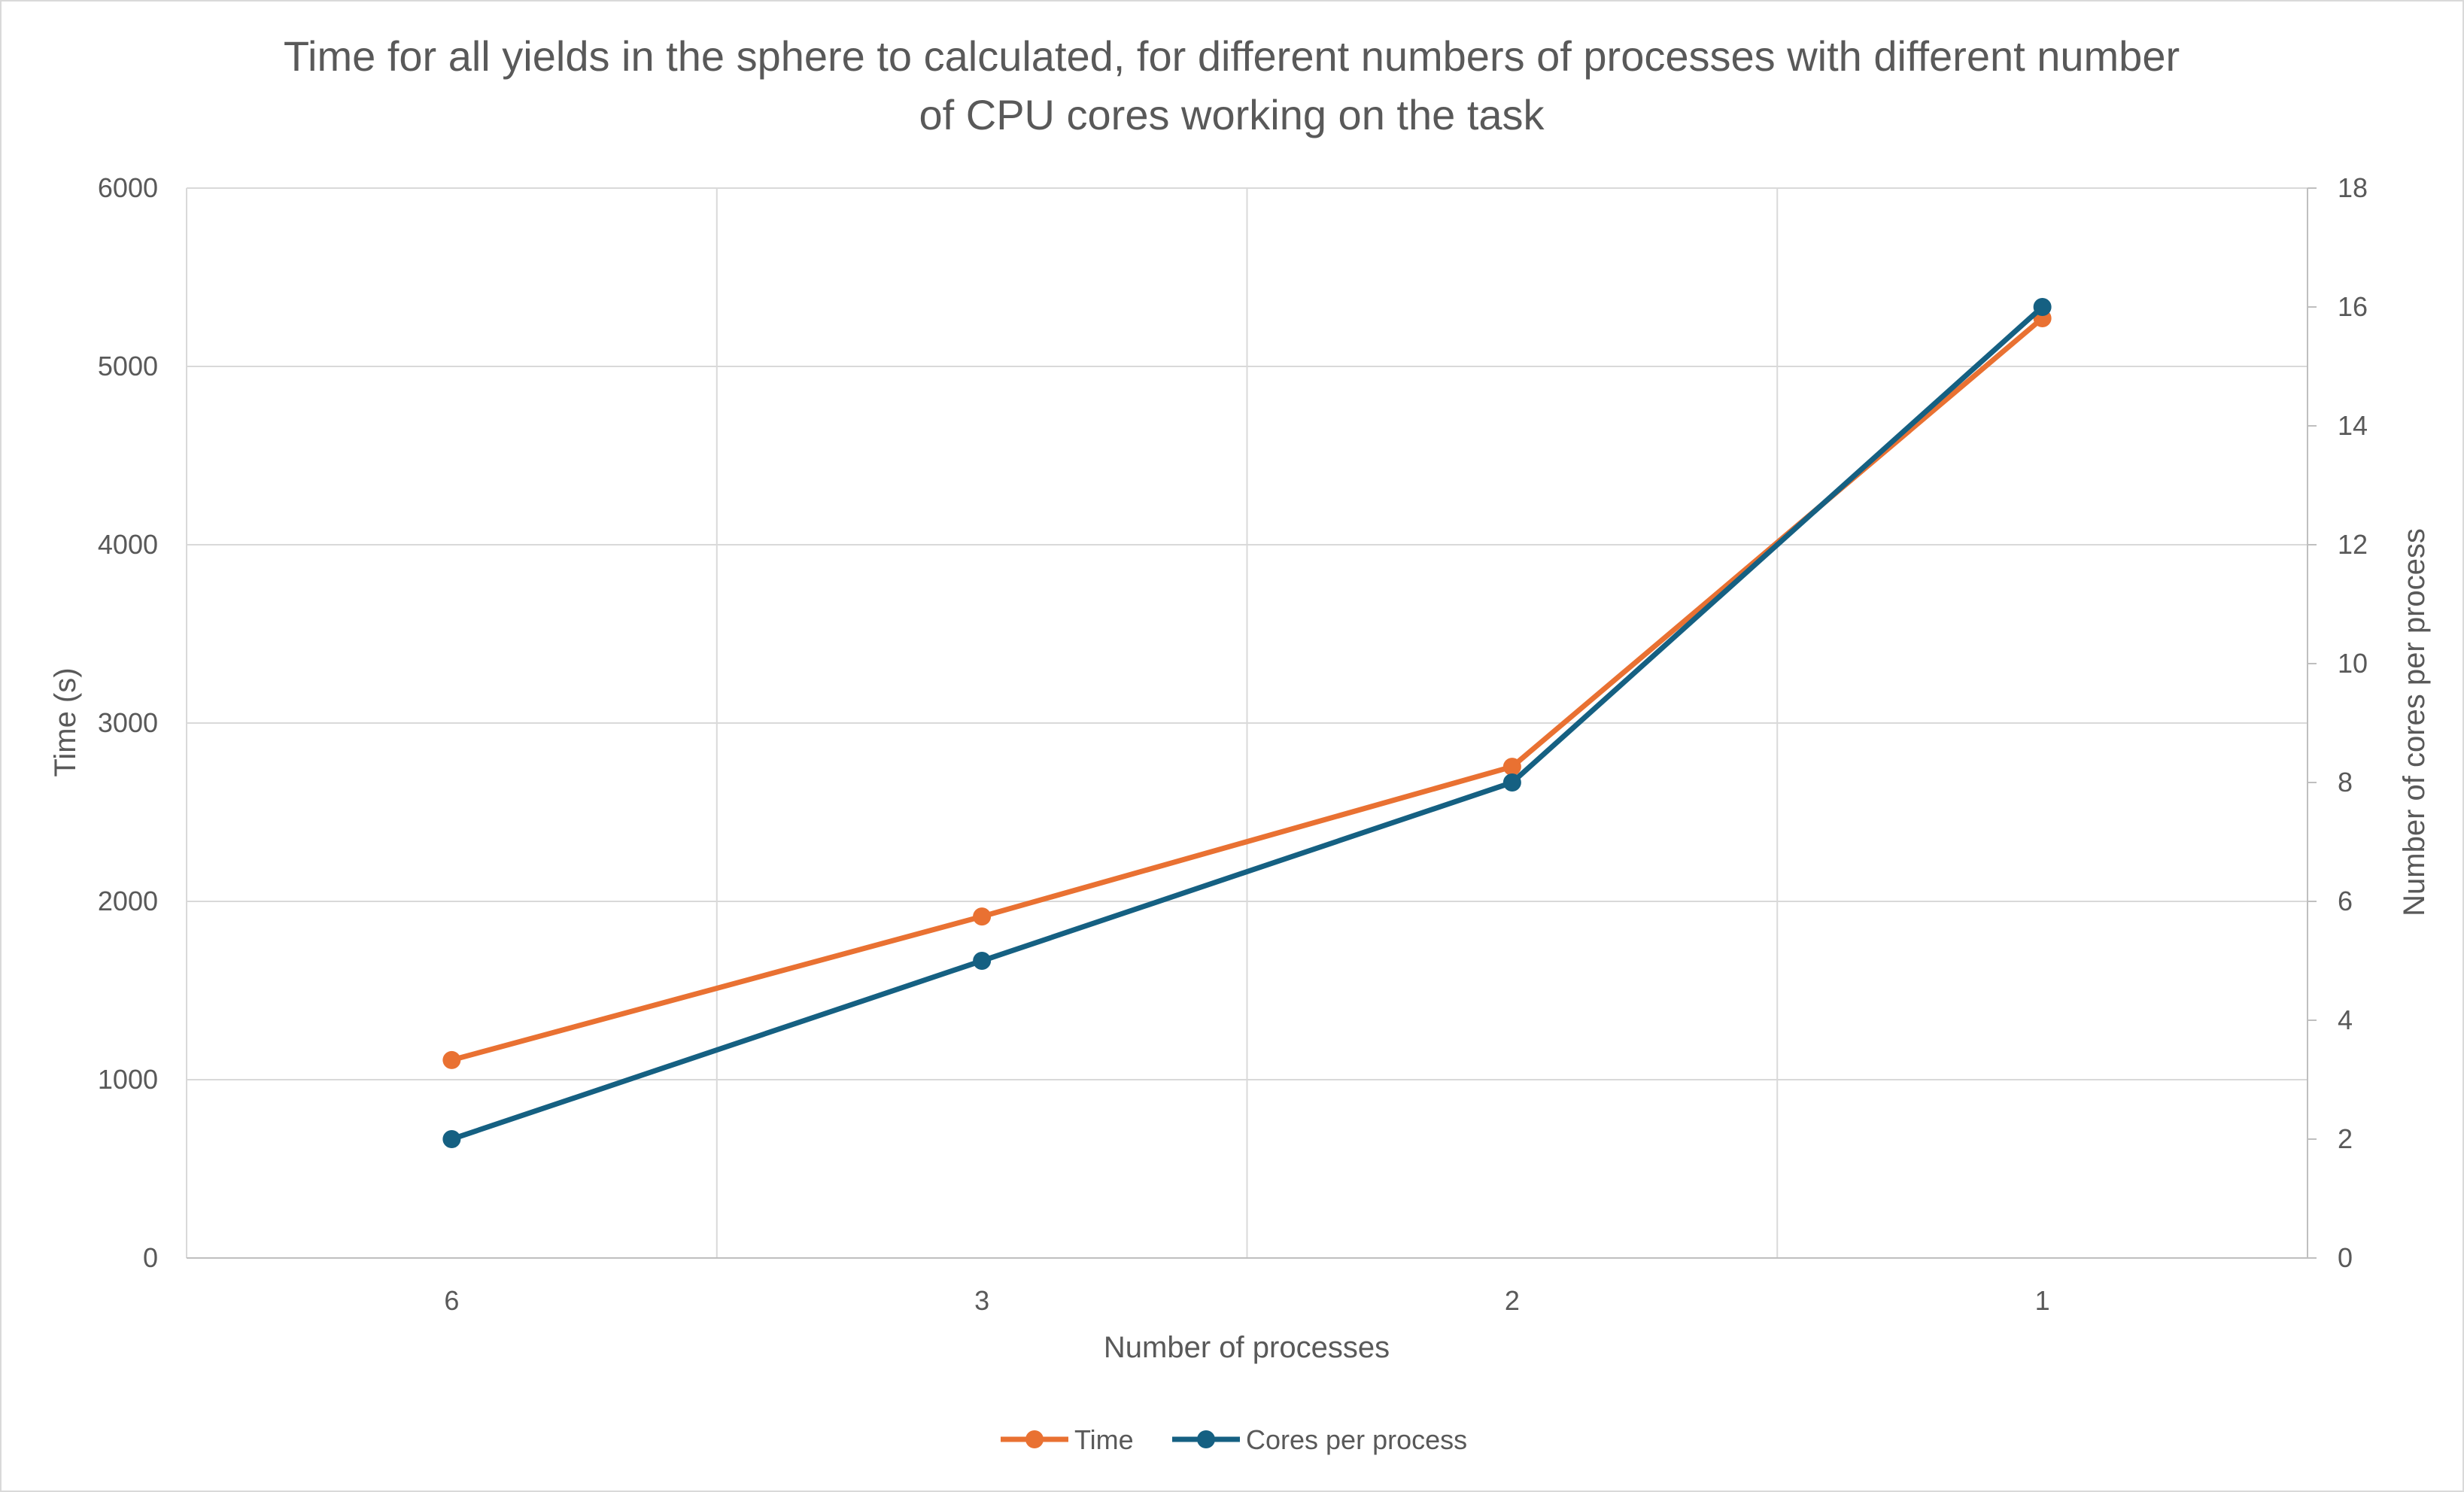 The width and height of the screenshot is (2464, 1492). Describe the element at coordinates (1356, 1439) in the screenshot. I see `legend-label-cores-per-process: Cores per process` at that location.